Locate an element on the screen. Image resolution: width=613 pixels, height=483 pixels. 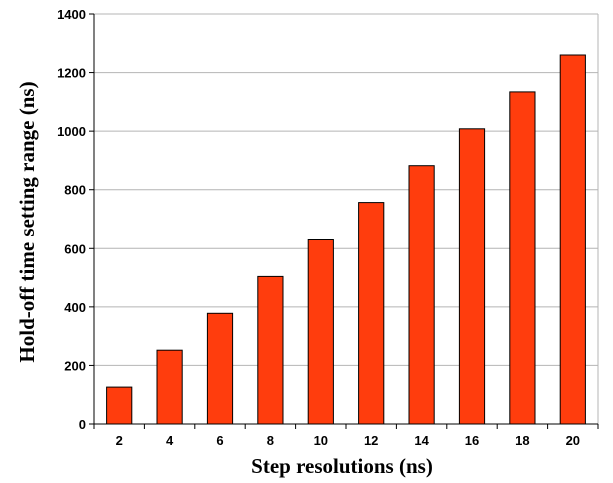
x-tick-label: 6 is located at coordinates (219, 440).